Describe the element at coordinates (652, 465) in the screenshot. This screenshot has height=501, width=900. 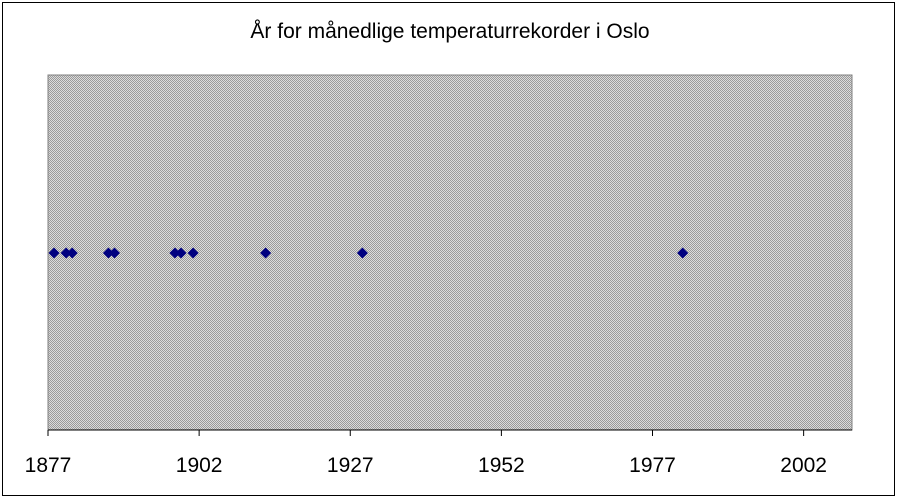
I see `x-tick-label: 1977` at that location.